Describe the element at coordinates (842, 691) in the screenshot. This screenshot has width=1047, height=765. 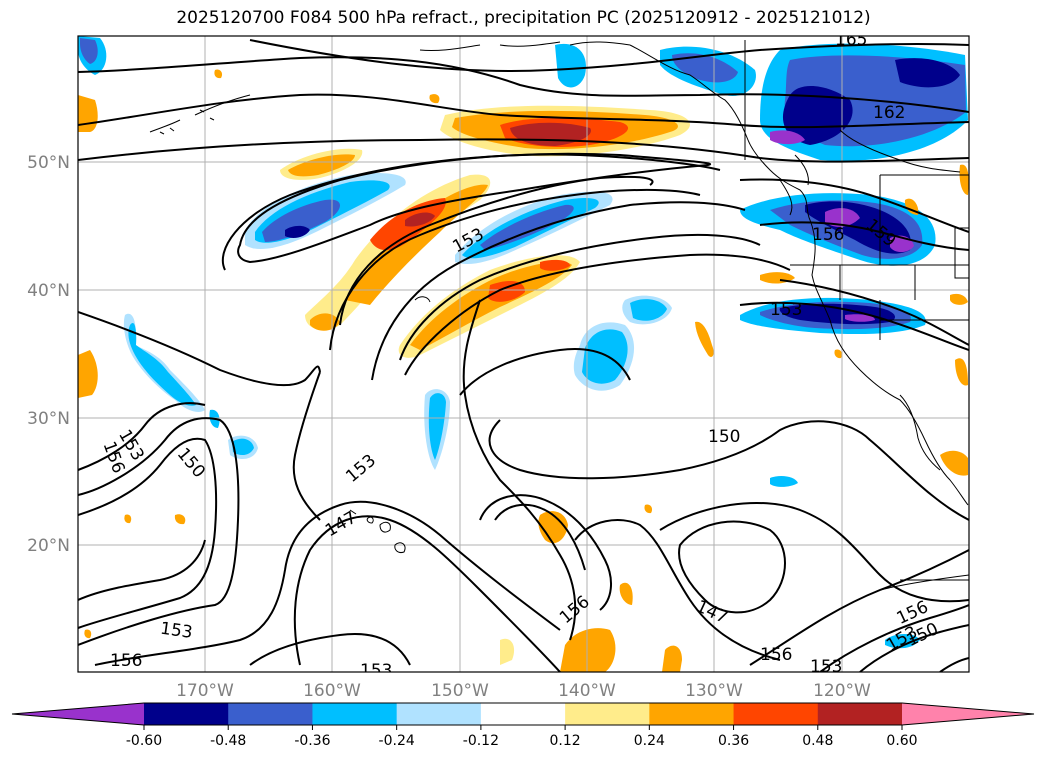
I see `lon-label: 120°W` at that location.